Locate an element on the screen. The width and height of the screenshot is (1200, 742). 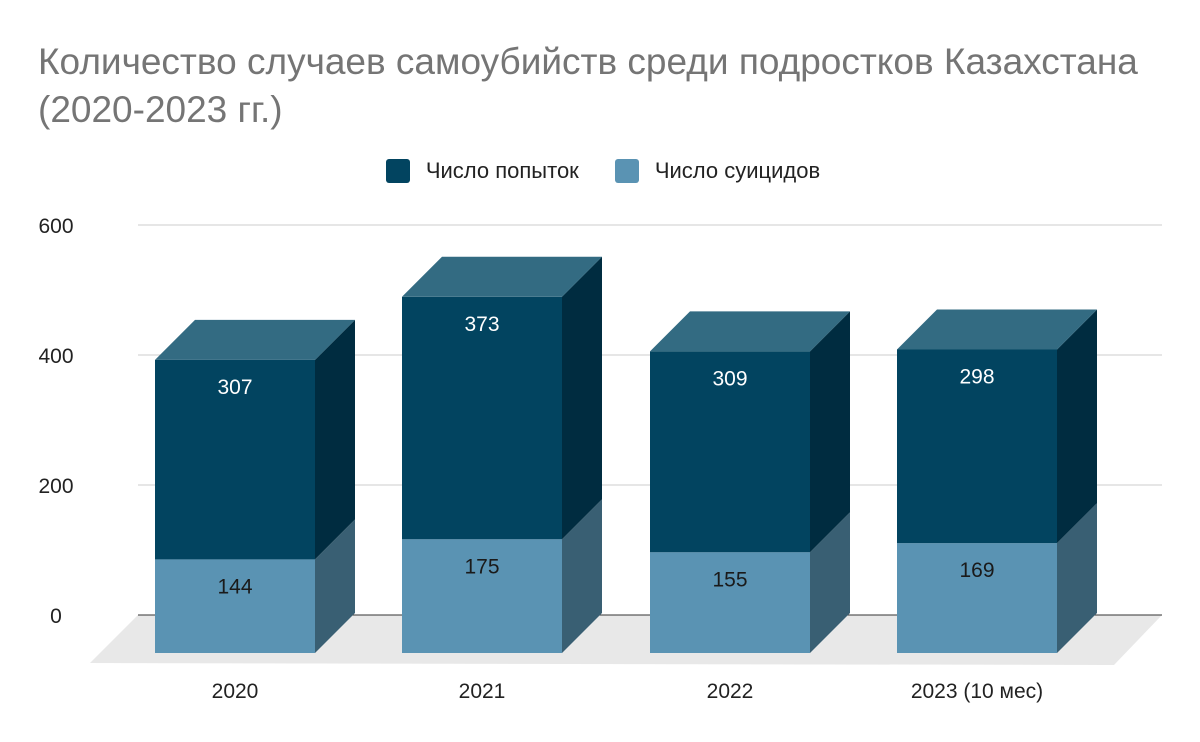
data-label-2020-attempts: 307 is located at coordinates (234, 387).